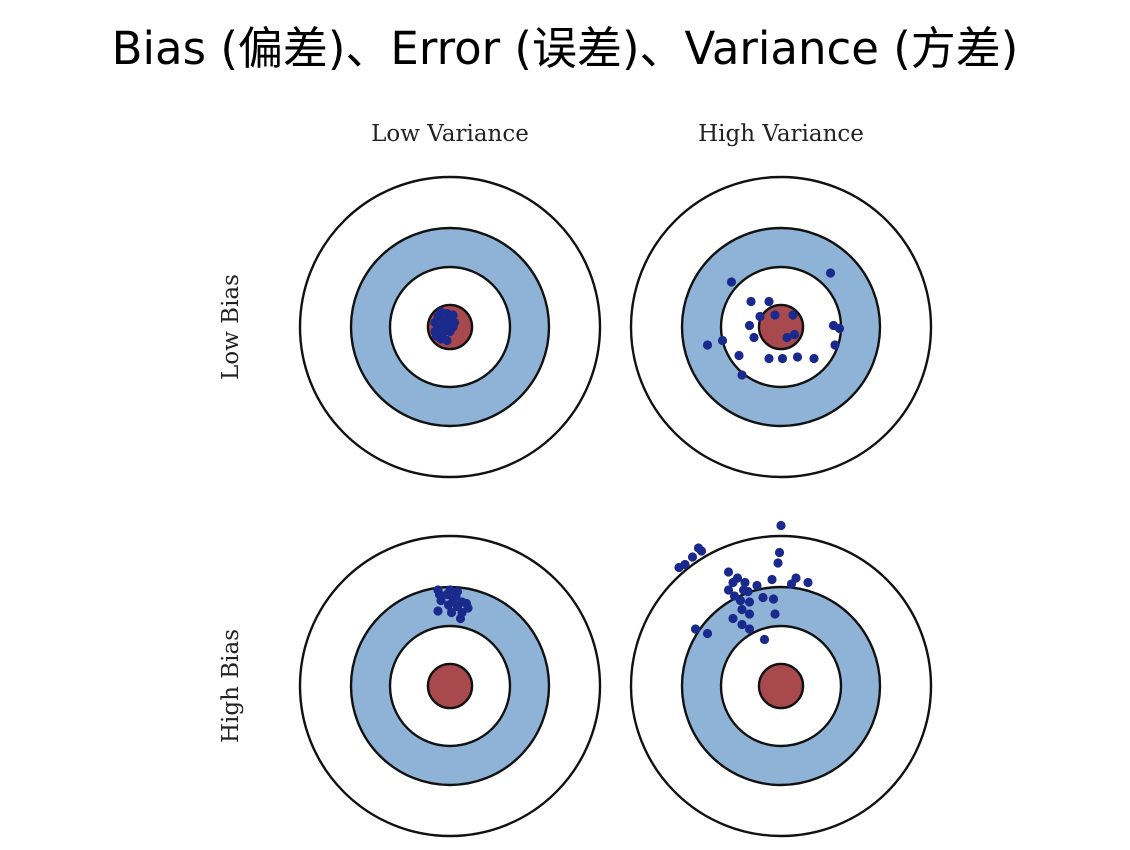 The width and height of the screenshot is (1130, 850). Describe the element at coordinates (565, 48) in the screenshot. I see `slide-title: Bias (偏差)、Error (误差)、Variance (方差)` at that location.